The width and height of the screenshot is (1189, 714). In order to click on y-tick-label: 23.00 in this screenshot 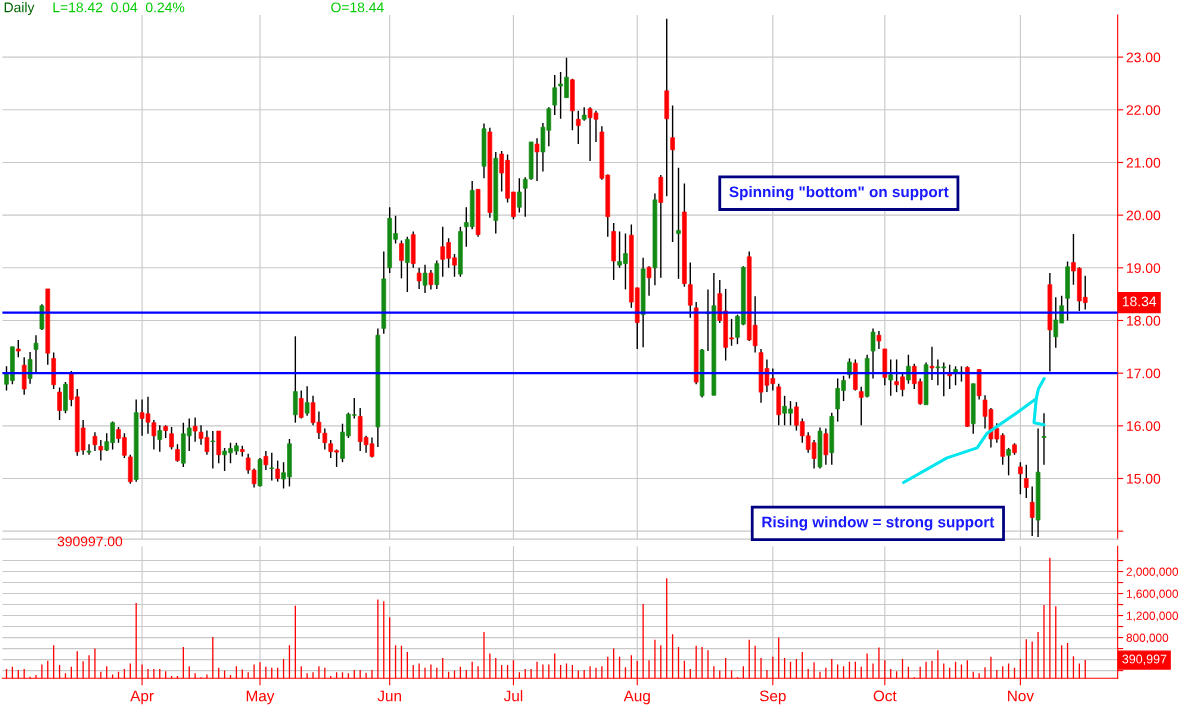, I will do `click(1143, 57)`.